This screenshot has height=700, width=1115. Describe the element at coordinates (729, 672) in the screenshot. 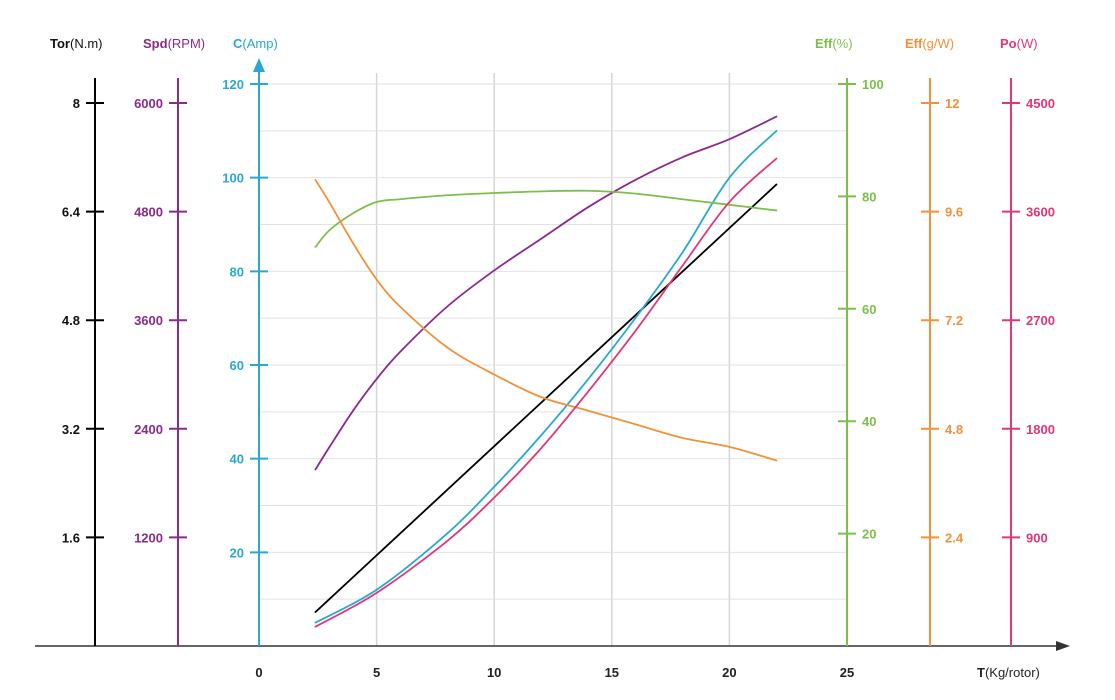

I see `x-tick-label: 20` at that location.